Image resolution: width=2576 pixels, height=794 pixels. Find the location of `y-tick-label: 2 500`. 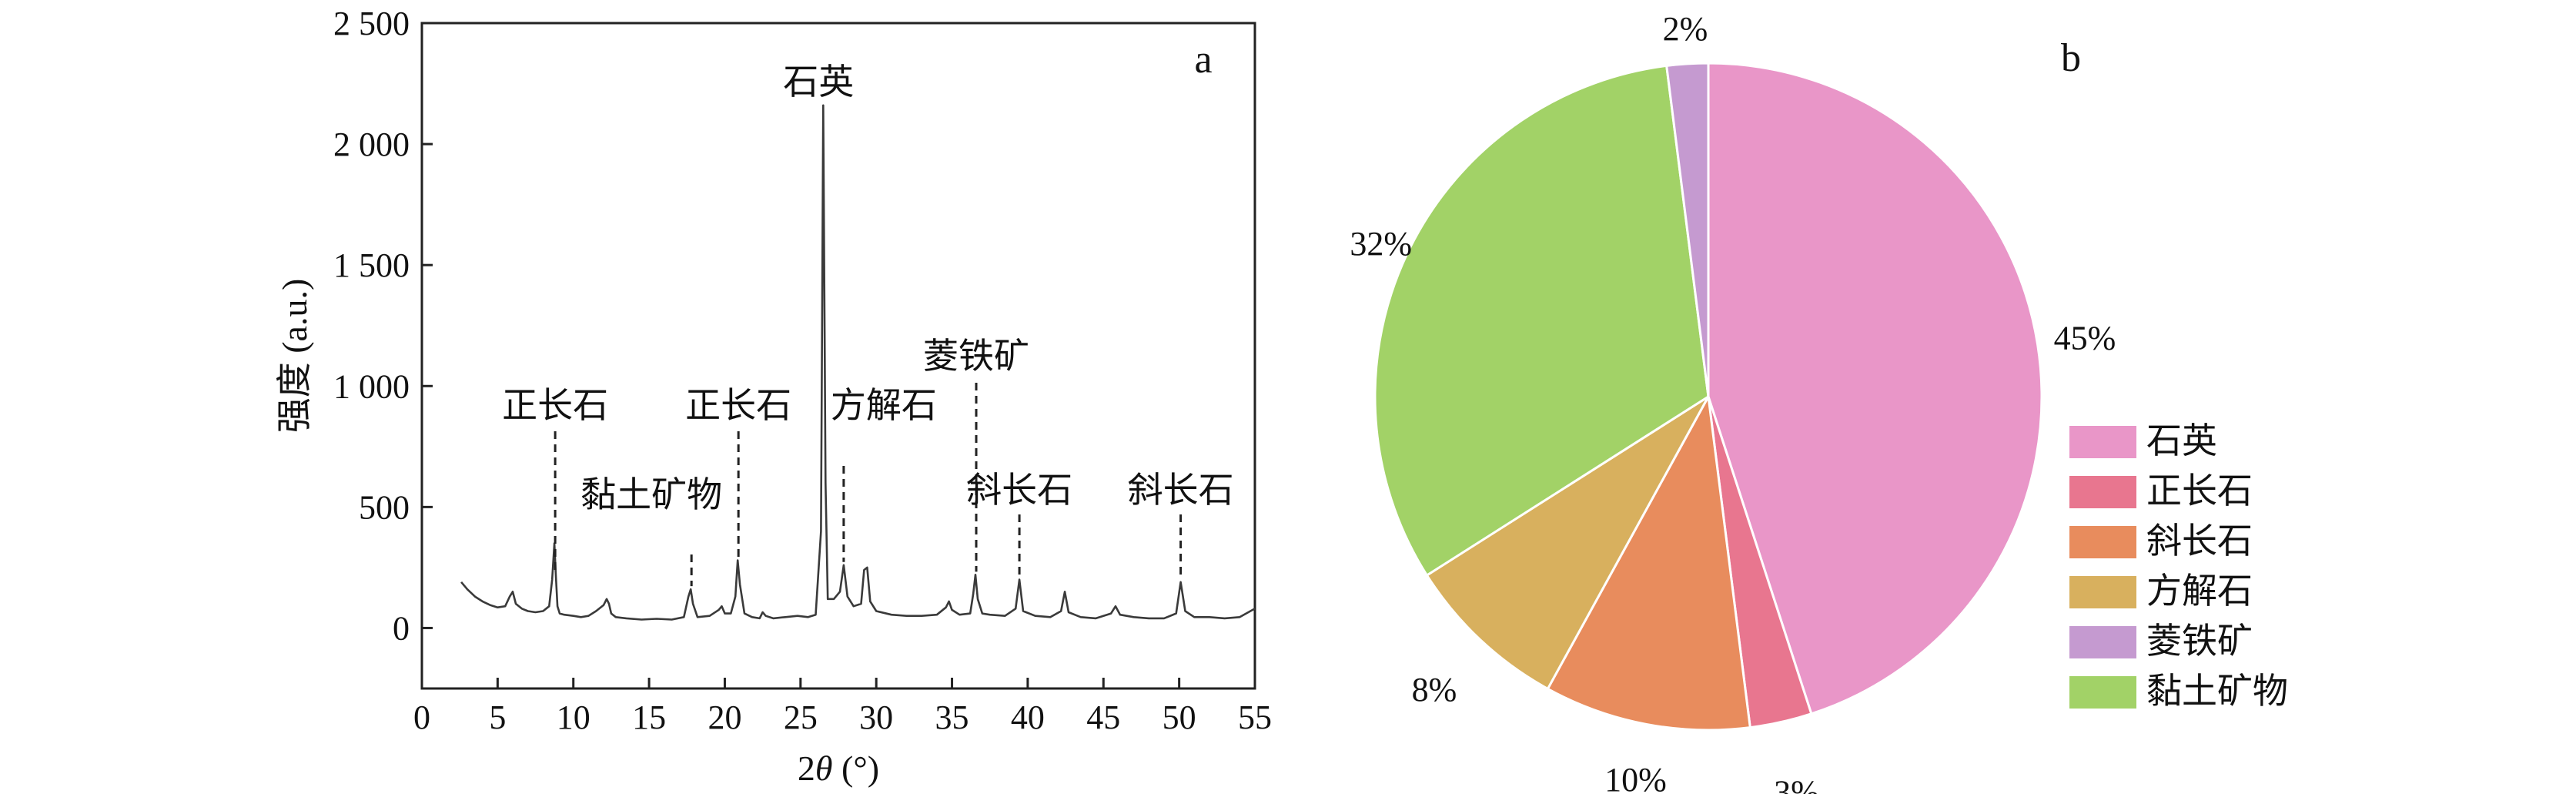

y-tick-label: 2 500 is located at coordinates (371, 23).